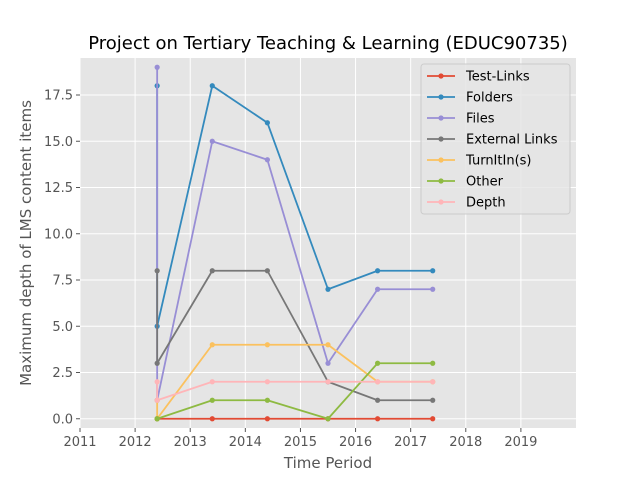 Image resolution: width=640 pixels, height=480 pixels. What do you see at coordinates (62, 281) in the screenshot?
I see `y-tick-label: 7.5` at bounding box center [62, 281].